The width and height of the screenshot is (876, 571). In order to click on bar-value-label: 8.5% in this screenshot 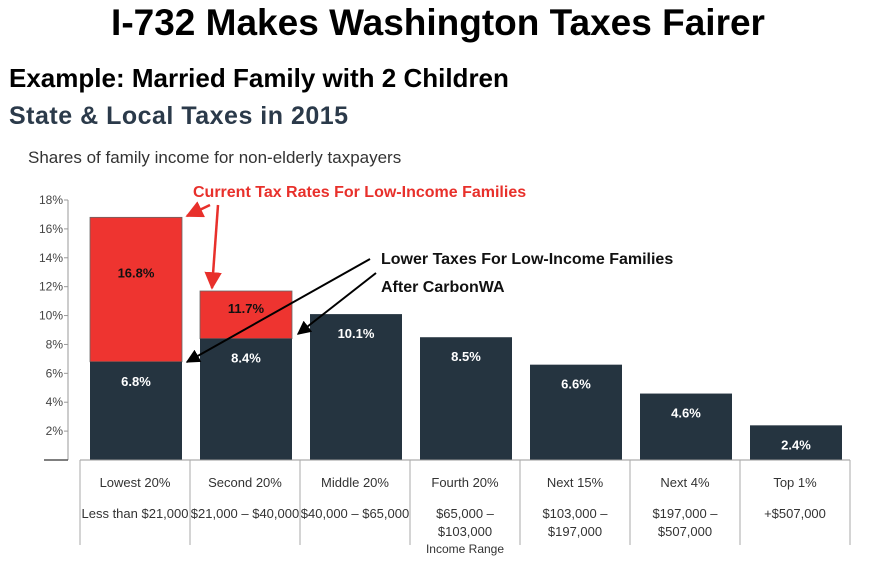, I will do `click(466, 356)`.